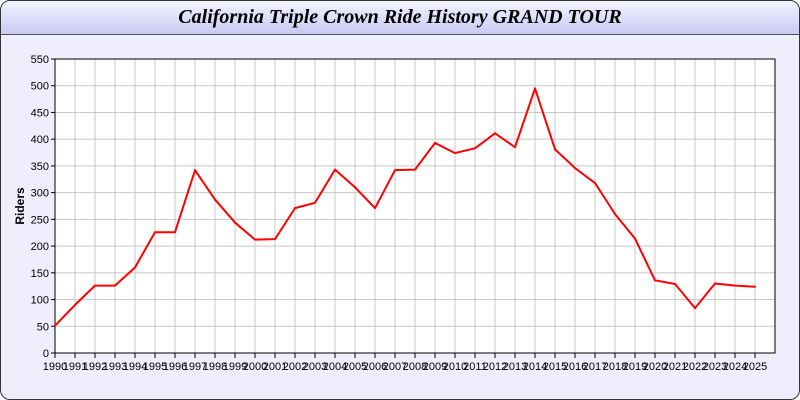 This screenshot has width=800, height=400. Describe the element at coordinates (355, 367) in the screenshot. I see `x-tick-label: 2005` at that location.